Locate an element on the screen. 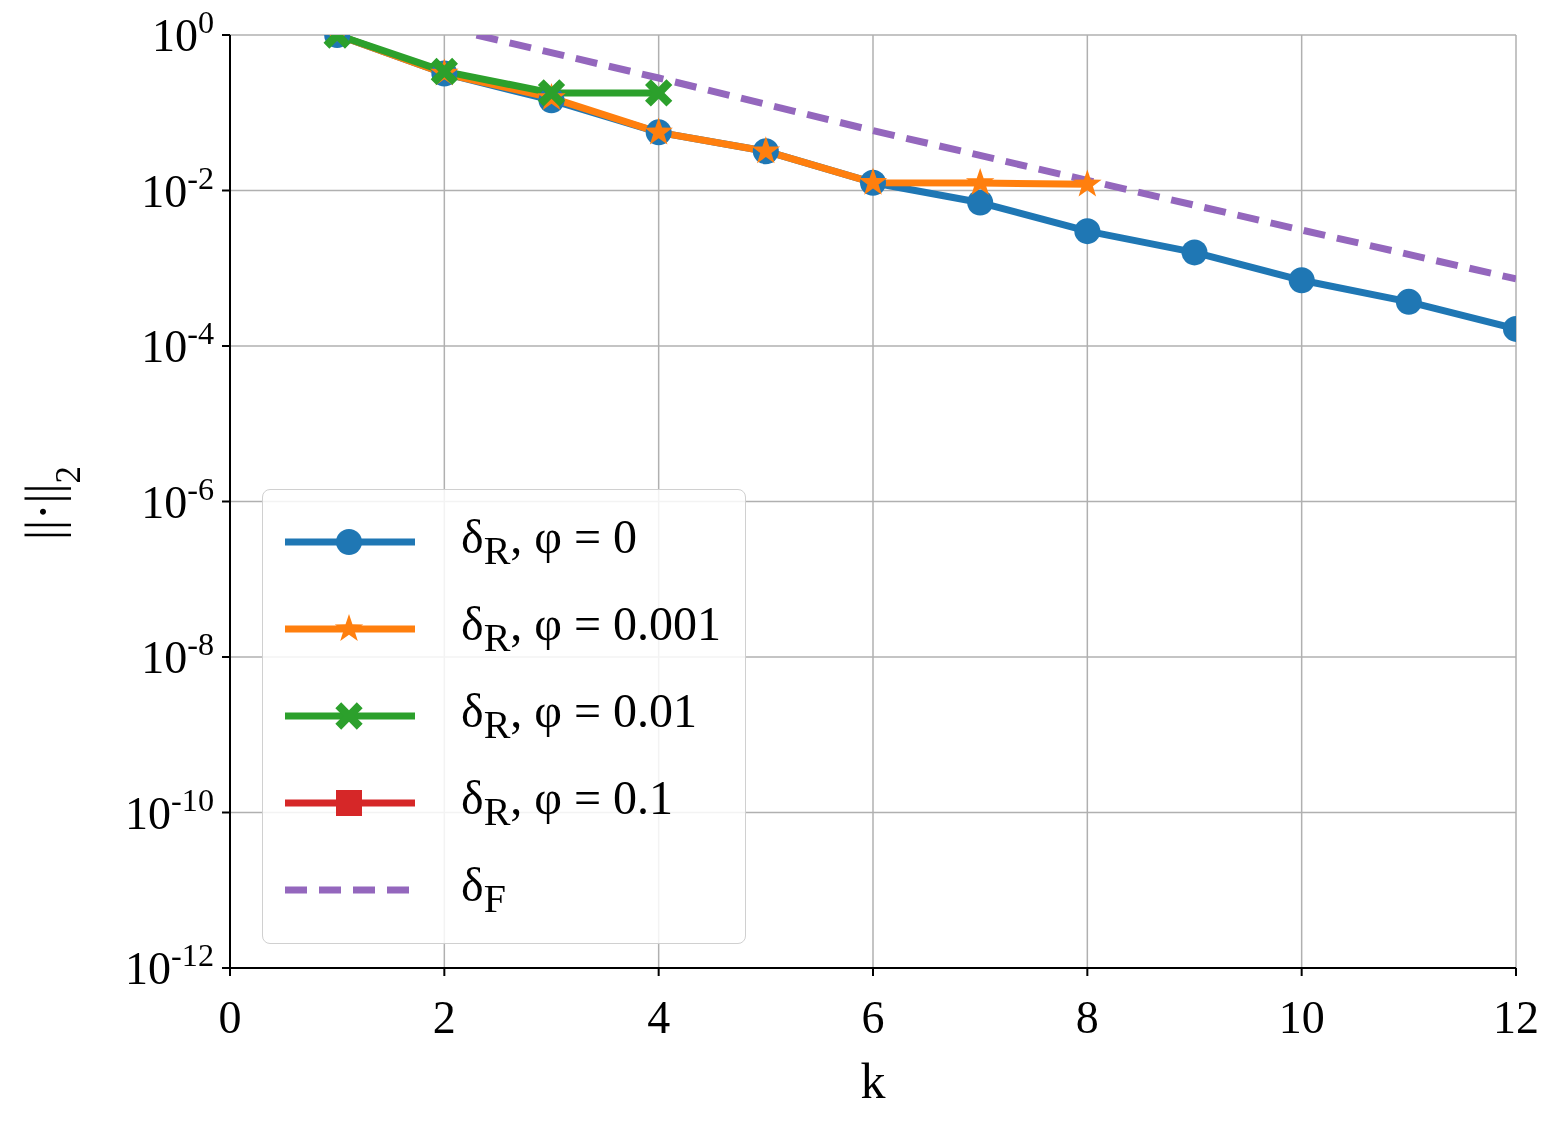  y-tick-label: 10$^{-12}$ is located at coordinates (169, 965).